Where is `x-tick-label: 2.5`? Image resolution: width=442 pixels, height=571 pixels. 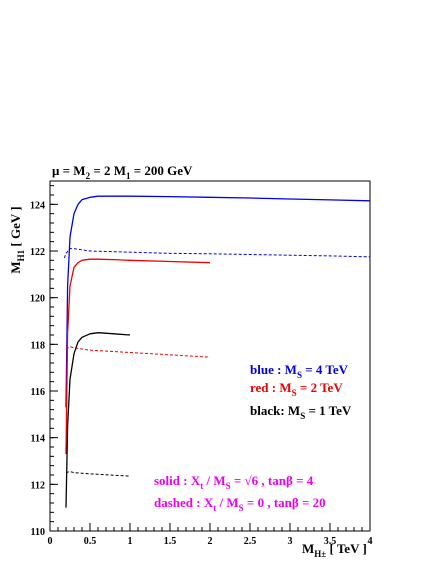 x-tick-label: 2.5 is located at coordinates (250, 541).